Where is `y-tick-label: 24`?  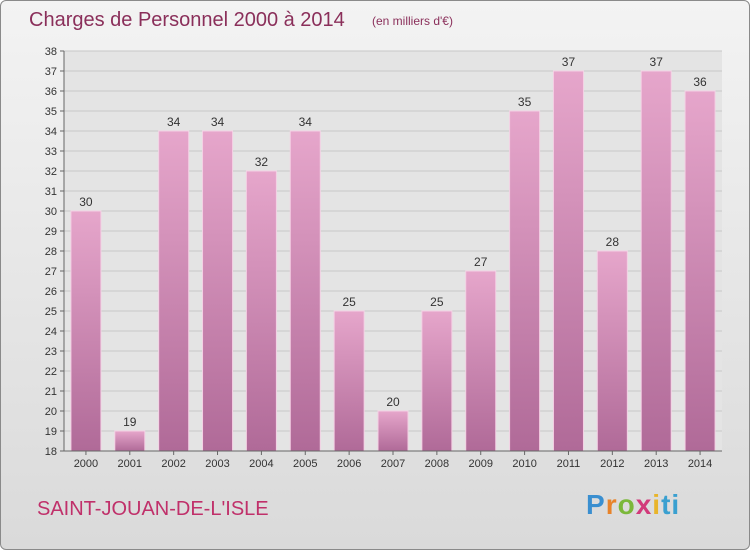
y-tick-label: 24 is located at coordinates (51, 332).